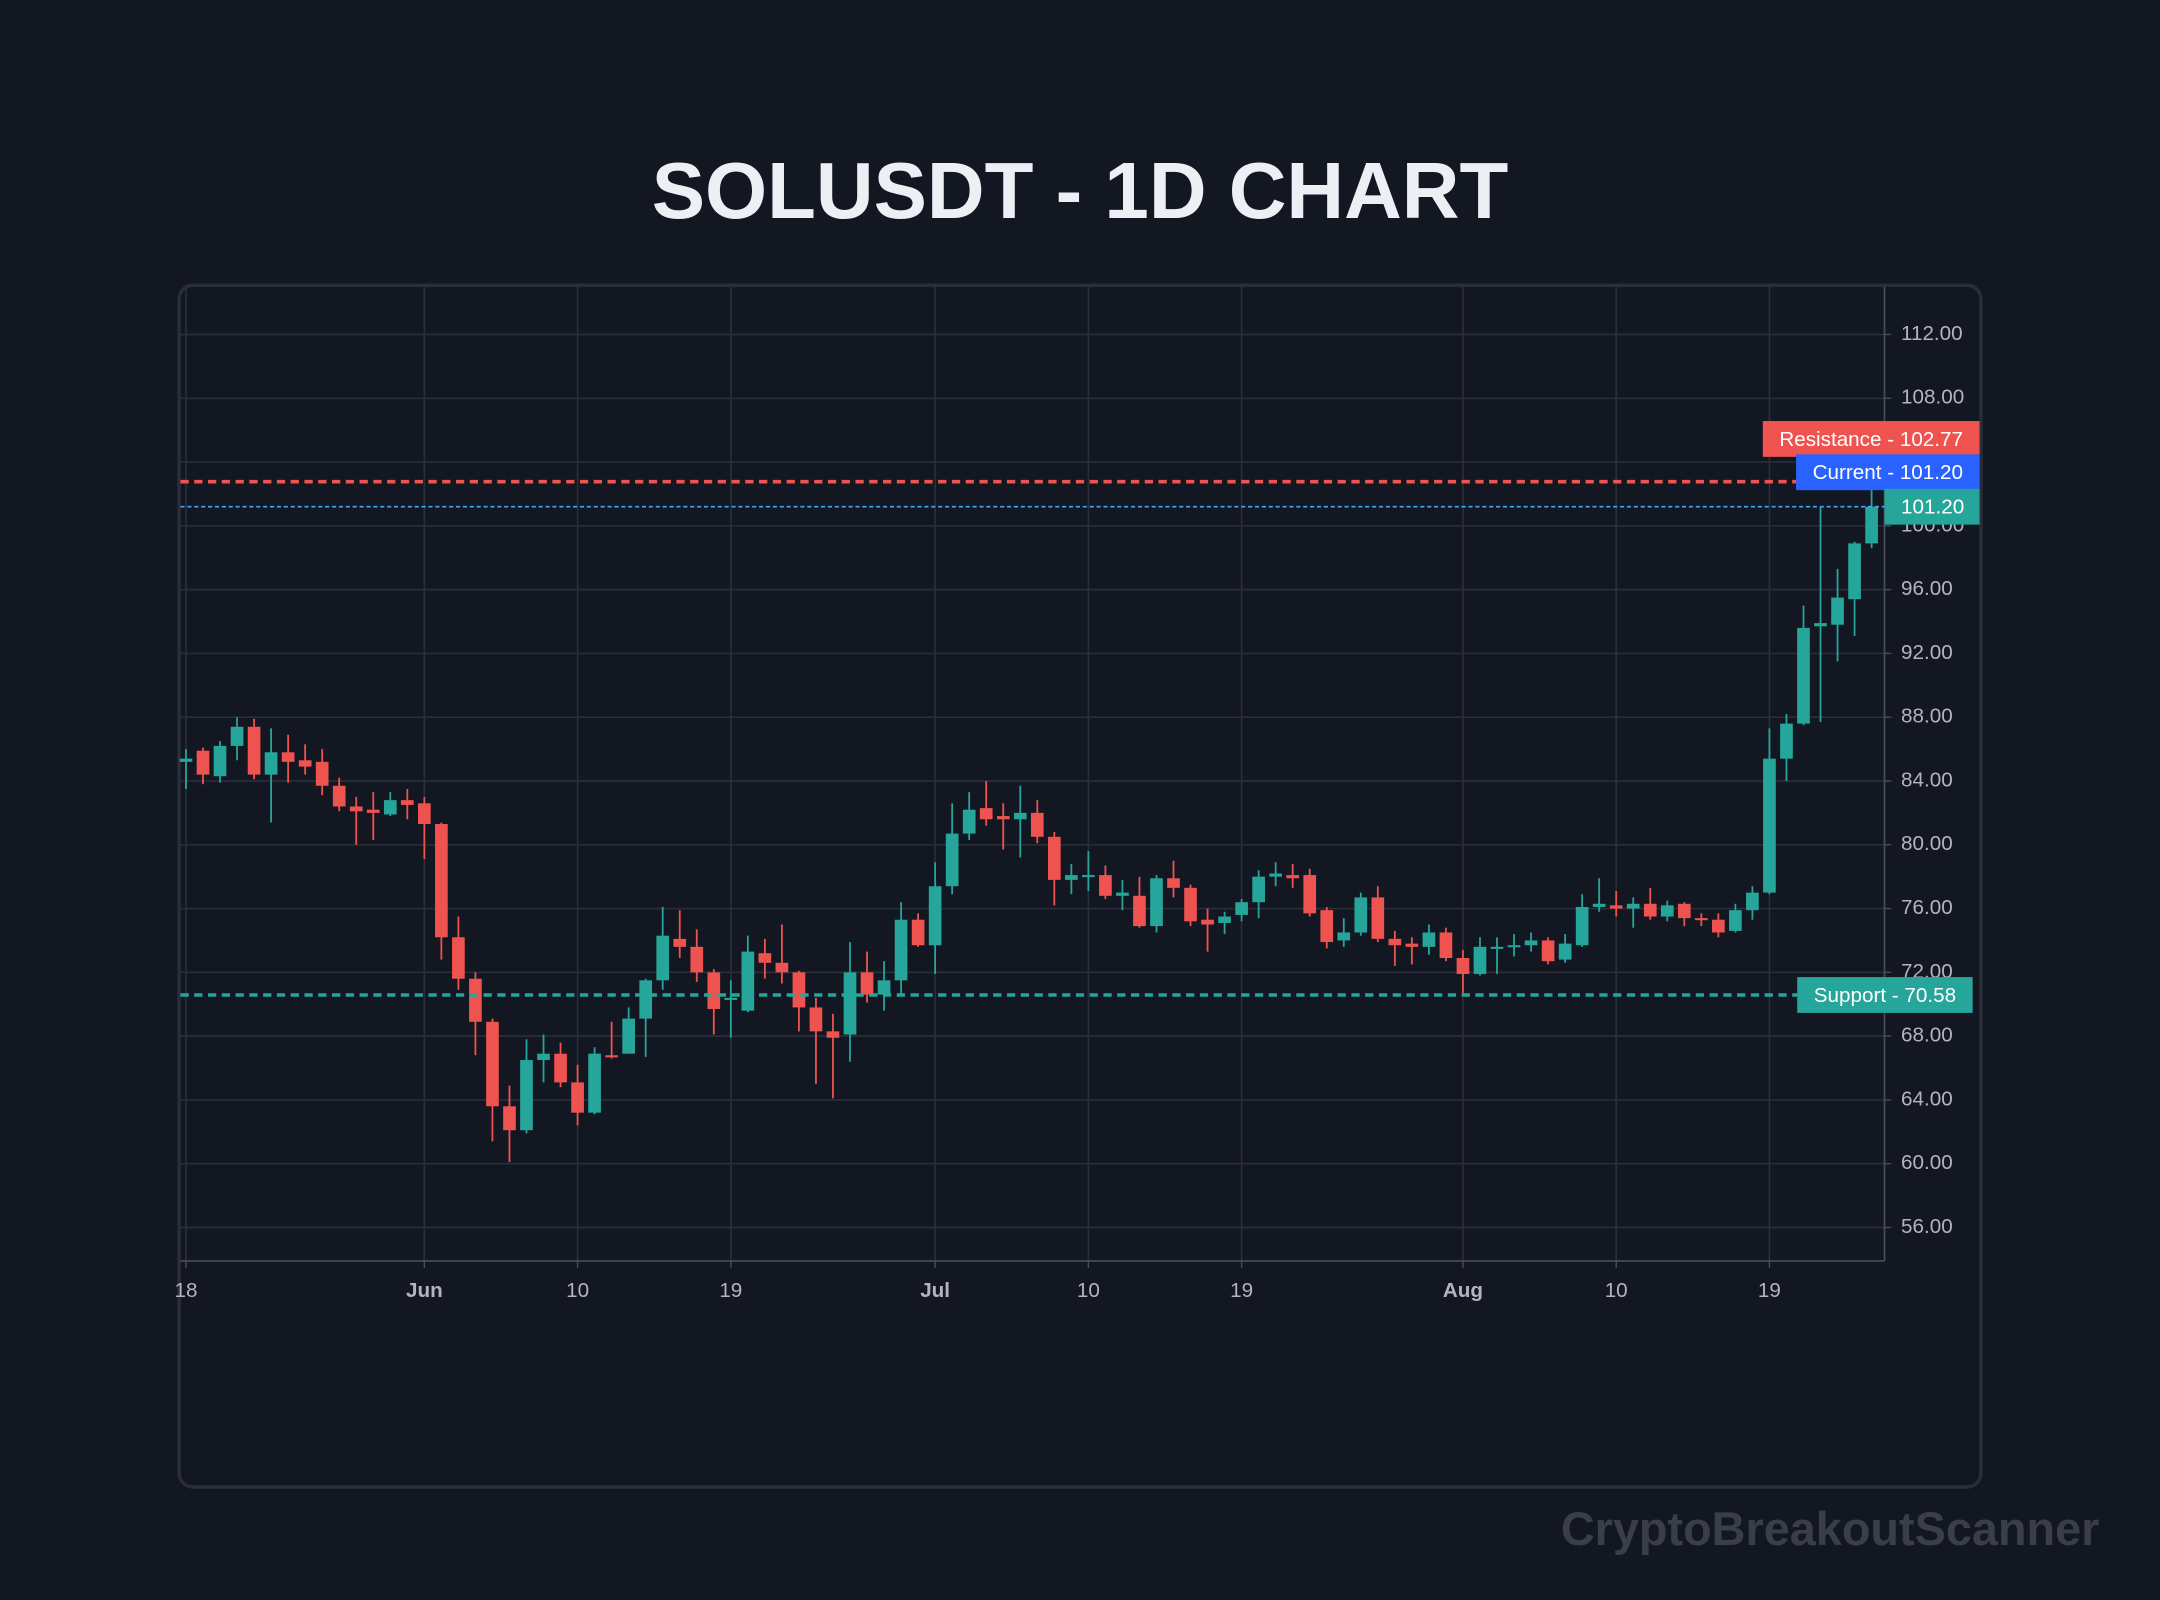  What do you see at coordinates (1927, 843) in the screenshot?
I see `y-tick-label: 80.00` at bounding box center [1927, 843].